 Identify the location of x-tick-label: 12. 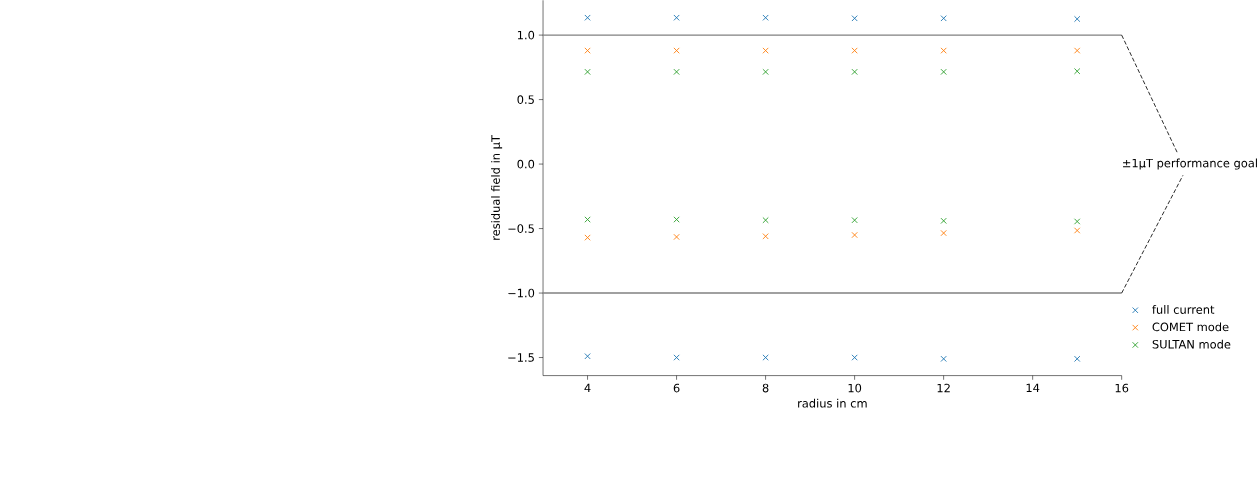
(943, 387).